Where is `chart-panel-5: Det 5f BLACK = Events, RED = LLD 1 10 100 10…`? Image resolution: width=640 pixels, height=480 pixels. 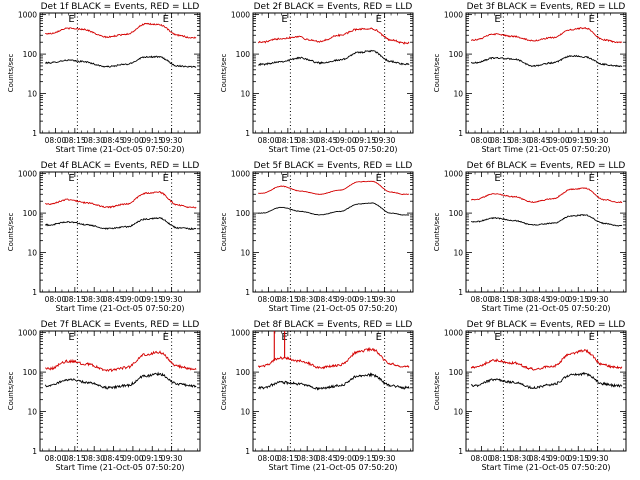 chart-panel-5: Det 5f BLACK = Events, RED = LLD 1 10 100 10… is located at coordinates (317, 237).